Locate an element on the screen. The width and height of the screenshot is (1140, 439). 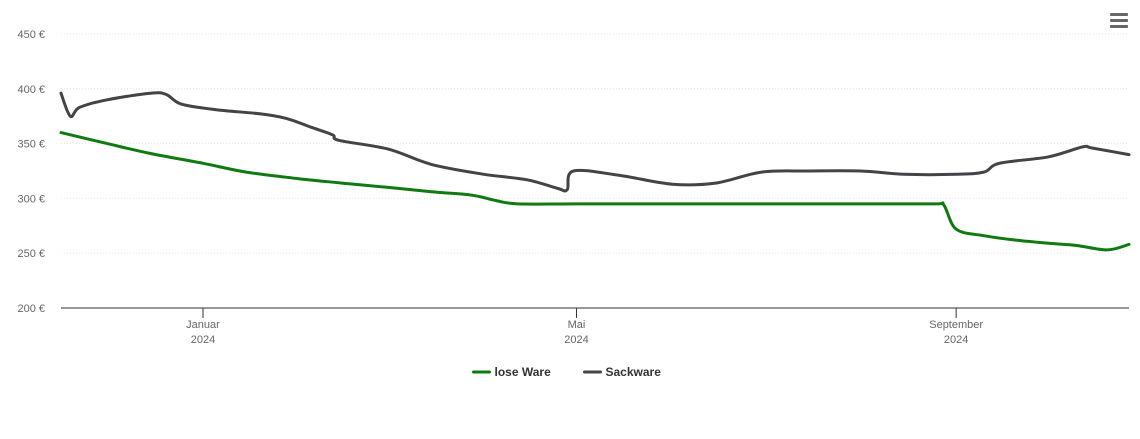
y-tick-label: 450 € is located at coordinates (31, 35).